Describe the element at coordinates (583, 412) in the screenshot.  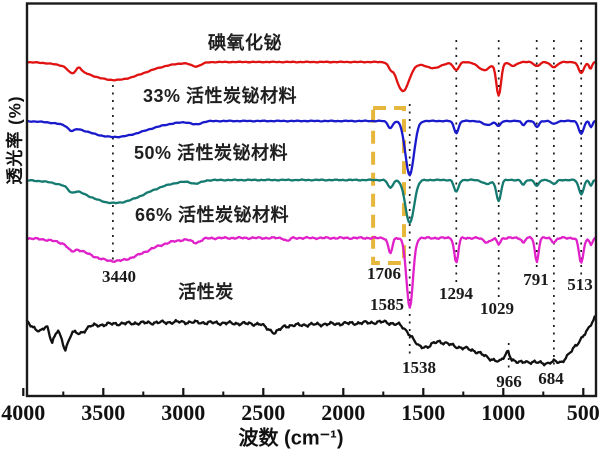
I see `x-tick-label-500: 500` at that location.